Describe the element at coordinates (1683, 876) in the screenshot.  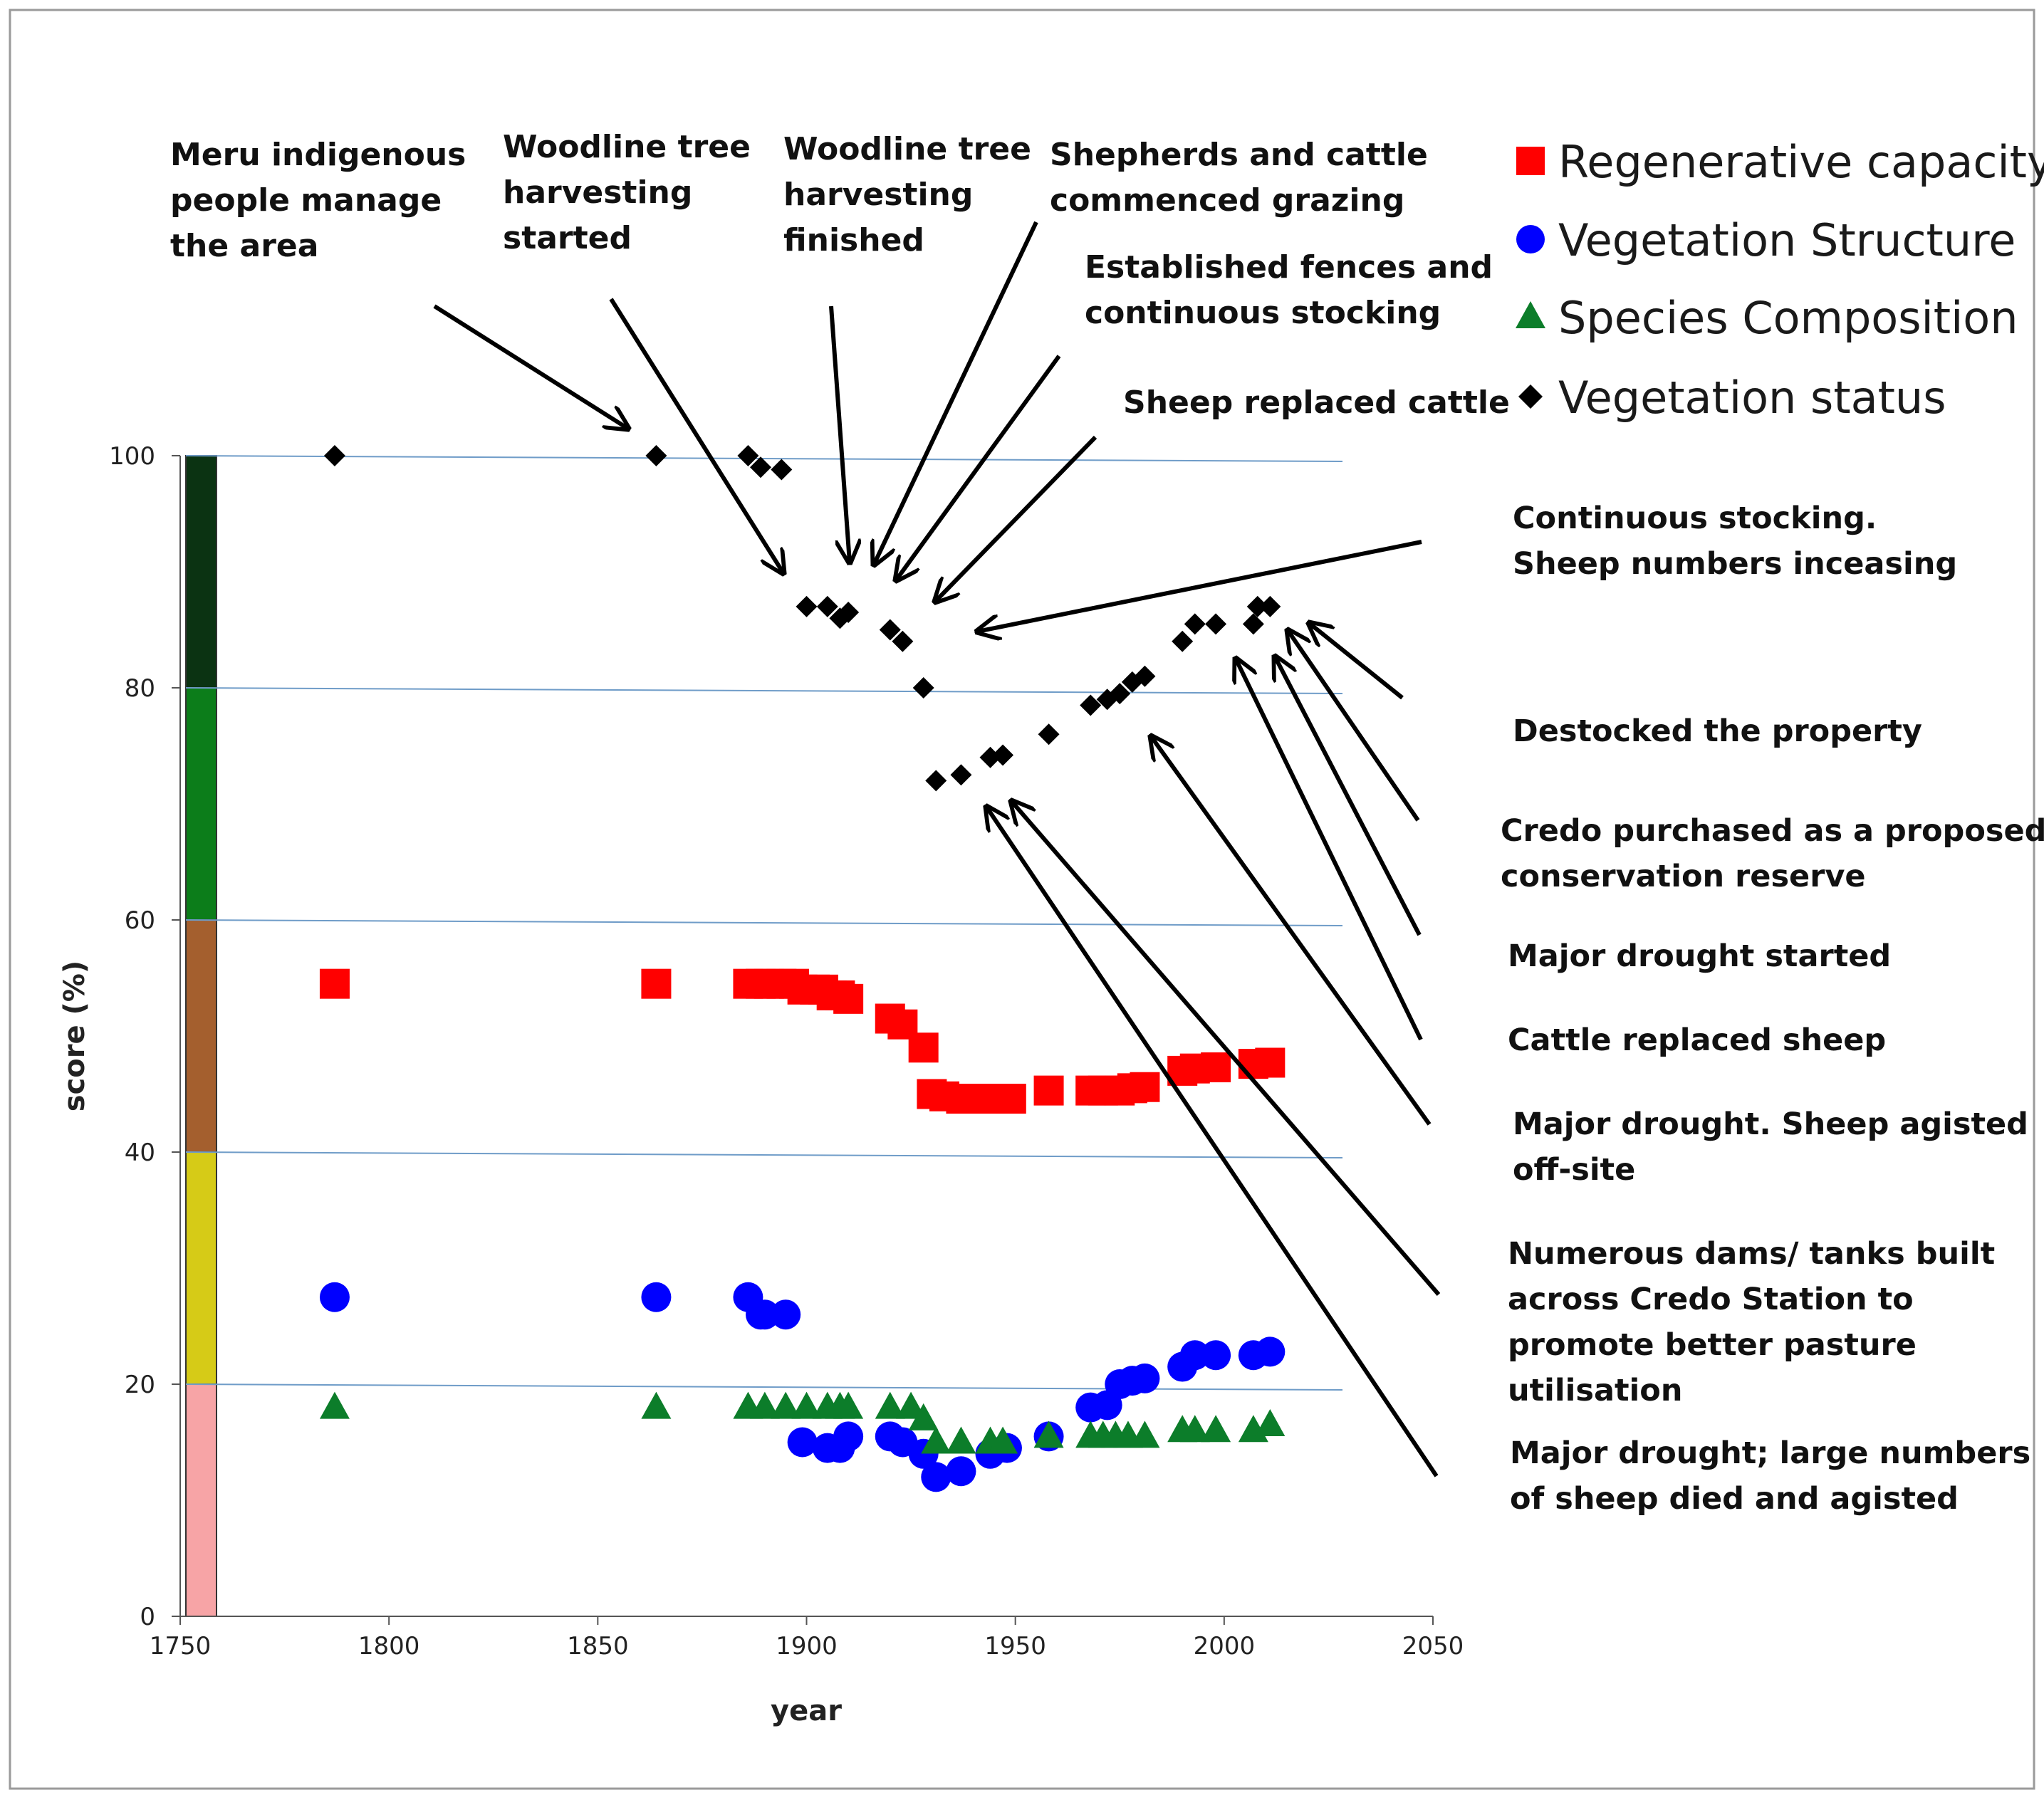
I see `annotation-line: conservation reserve` at that location.